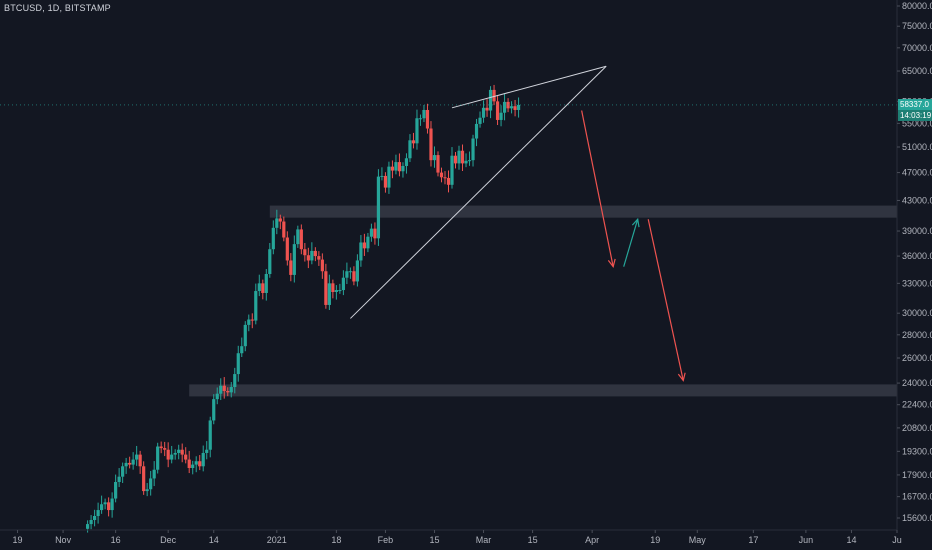  What do you see at coordinates (917, 518) in the screenshot?
I see `y-tick-label: 15600.0` at bounding box center [917, 518].